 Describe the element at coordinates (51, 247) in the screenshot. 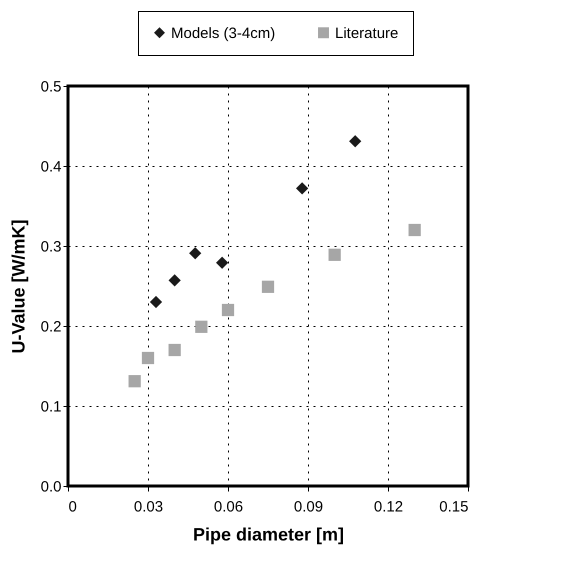

I see `y-tick-label: 0.3` at that location.